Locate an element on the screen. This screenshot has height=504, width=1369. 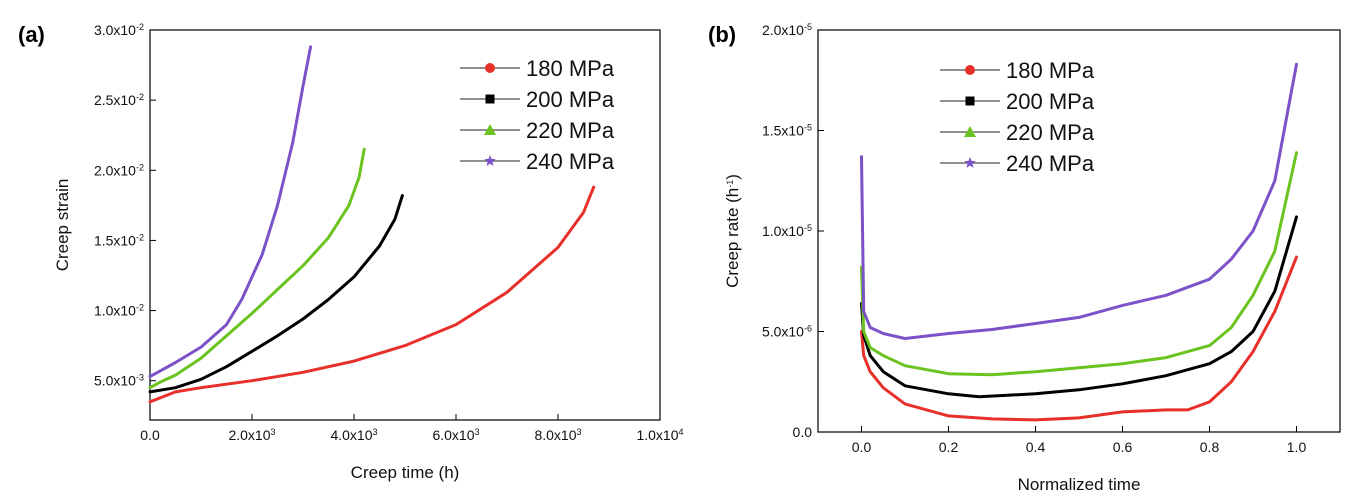
panel-b-legend-star-marker is located at coordinates (970, 162).